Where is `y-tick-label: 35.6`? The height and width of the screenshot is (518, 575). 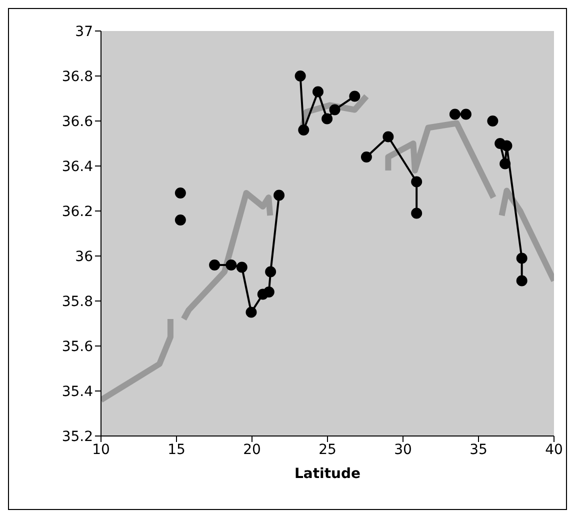 y-tick-label: 35.6 is located at coordinates (78, 346).